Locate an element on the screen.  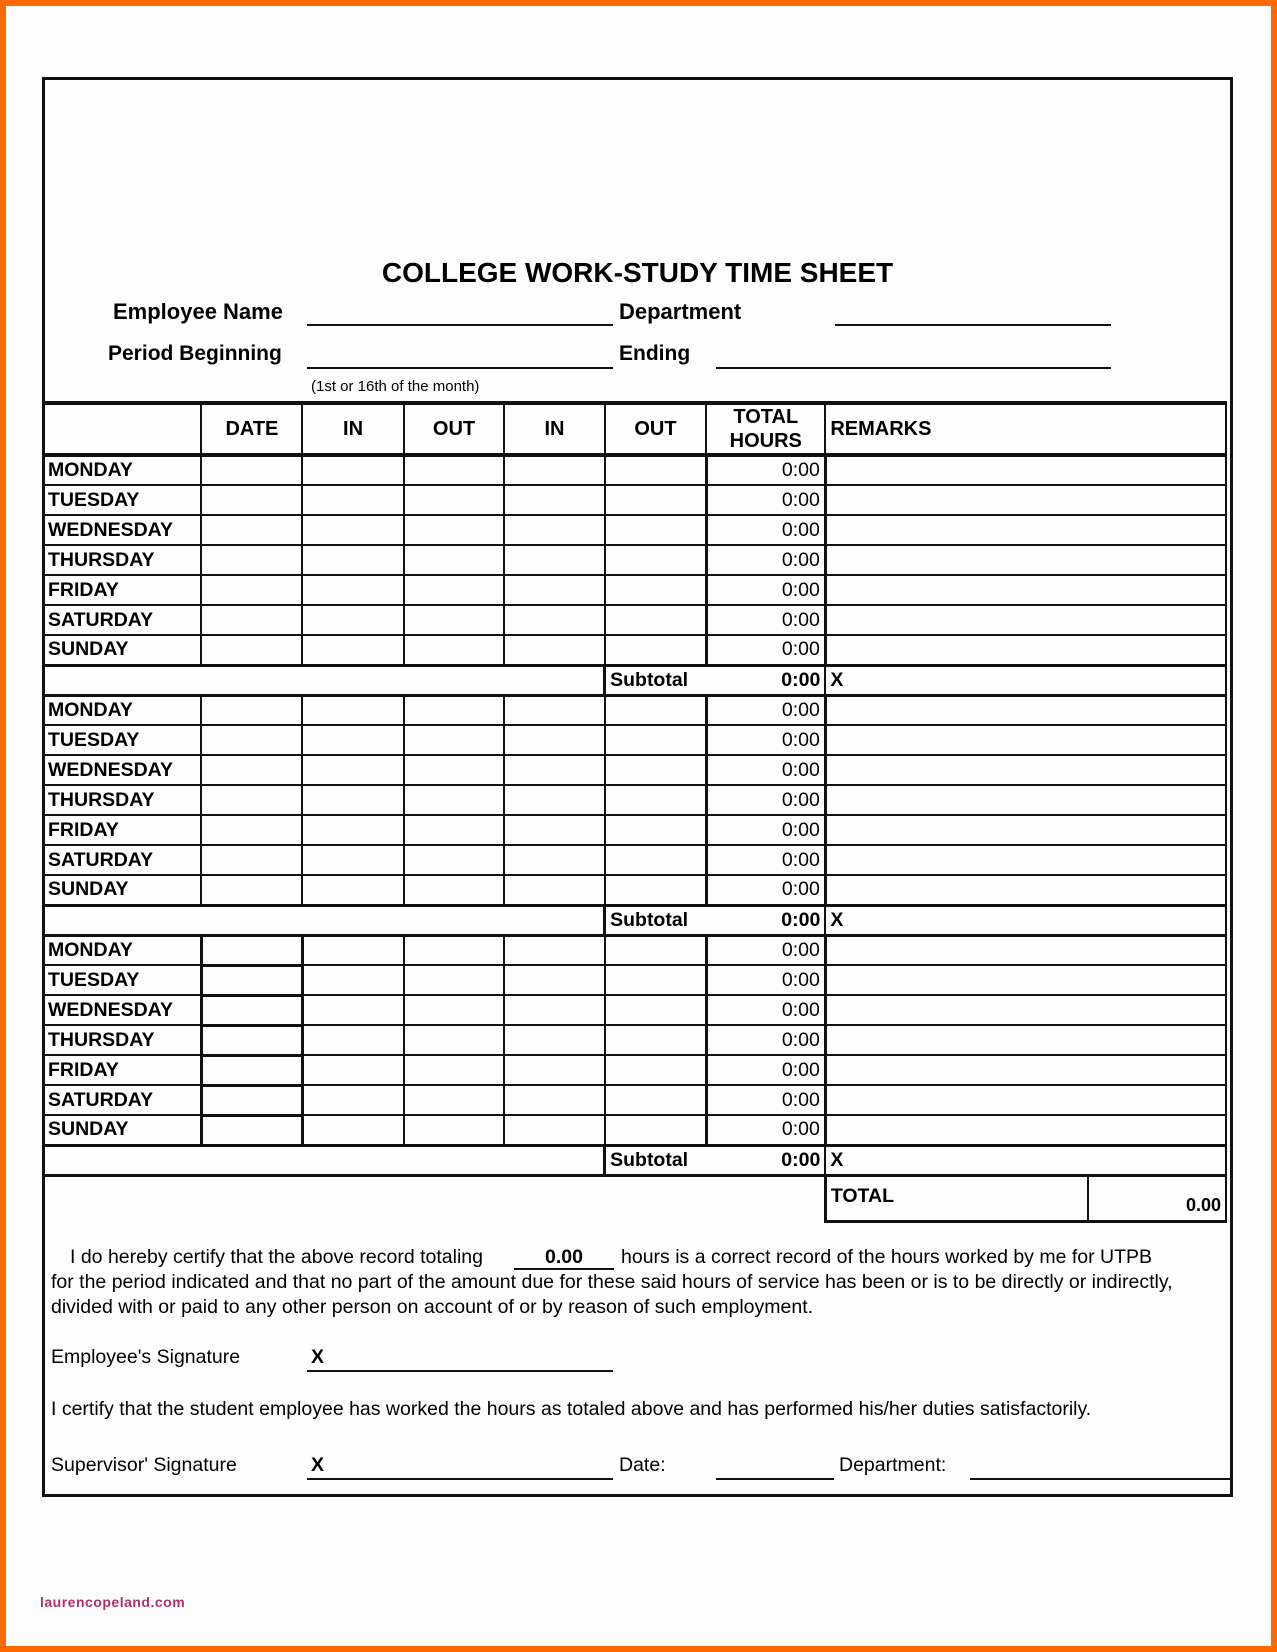
supervisor-department-field is located at coordinates (1101, 1479).